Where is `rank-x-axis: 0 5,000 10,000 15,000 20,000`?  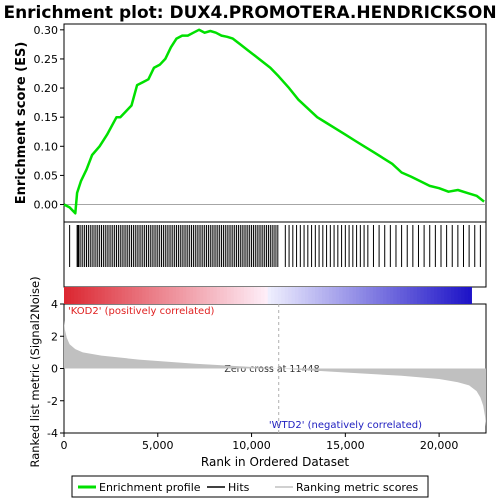
rank-x-axis: 0 5,000 10,000 15,000 20,000 is located at coordinates (260, 442).